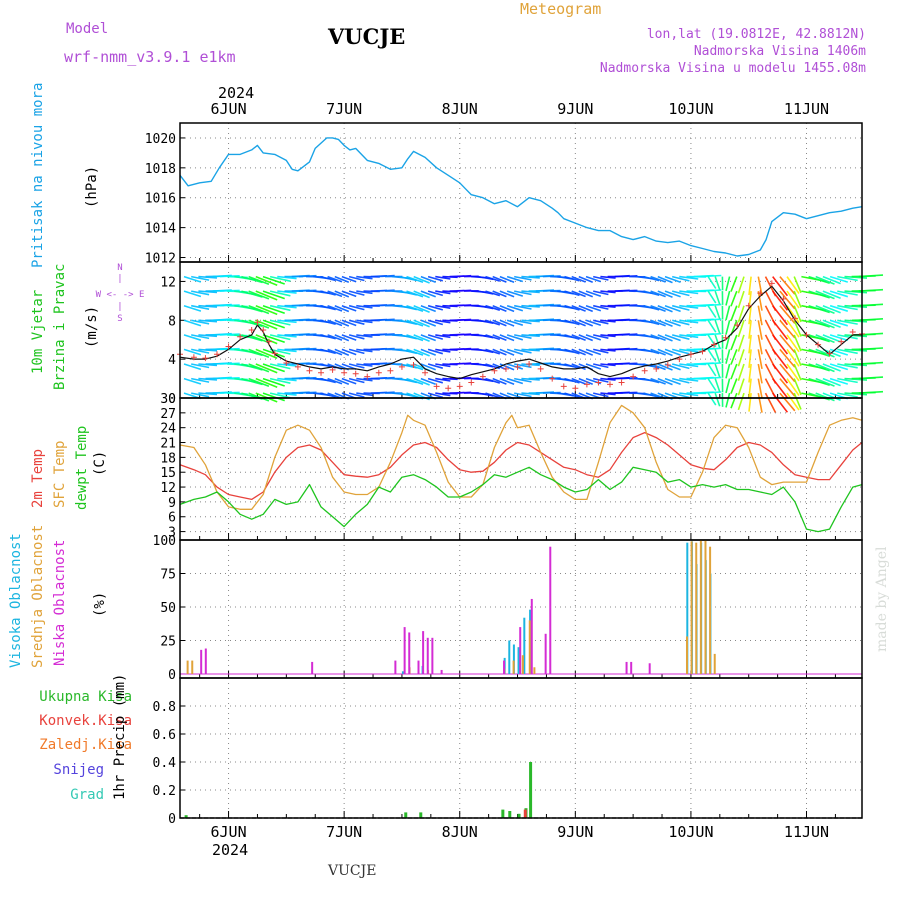  I want to click on compass-we: W <- -> E, so click(120, 295).